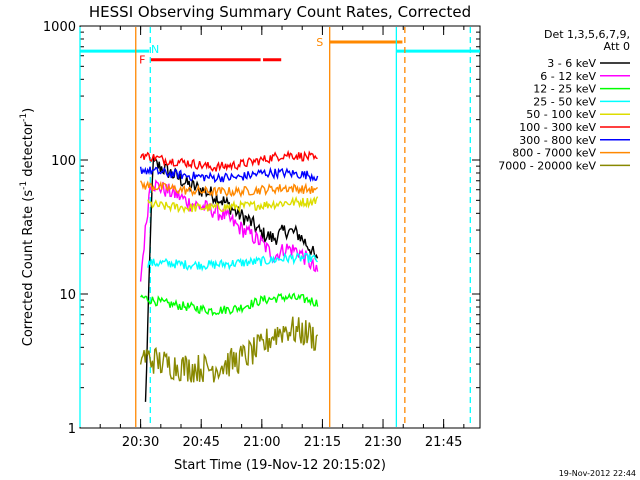  What do you see at coordinates (564, 101) in the screenshot?
I see `legend-entry-label: 25 - 50 keV` at bounding box center [564, 101].